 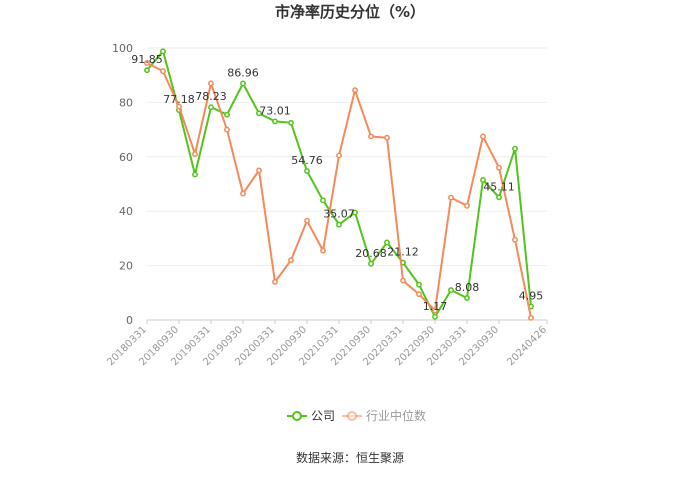 I want to click on x-tick-label: 20240426, so click(x=527, y=346).